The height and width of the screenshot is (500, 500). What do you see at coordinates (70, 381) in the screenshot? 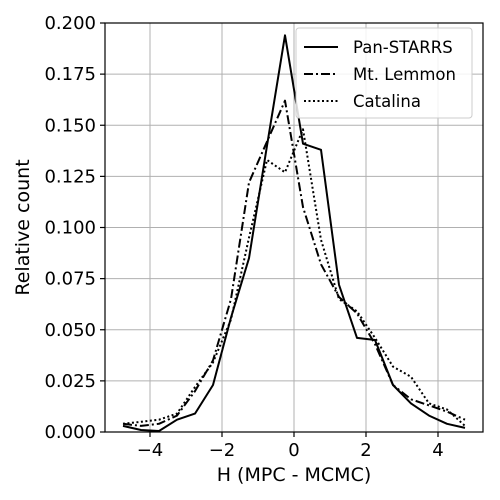
I see `y-tick-label: 0.025` at bounding box center [70, 381].